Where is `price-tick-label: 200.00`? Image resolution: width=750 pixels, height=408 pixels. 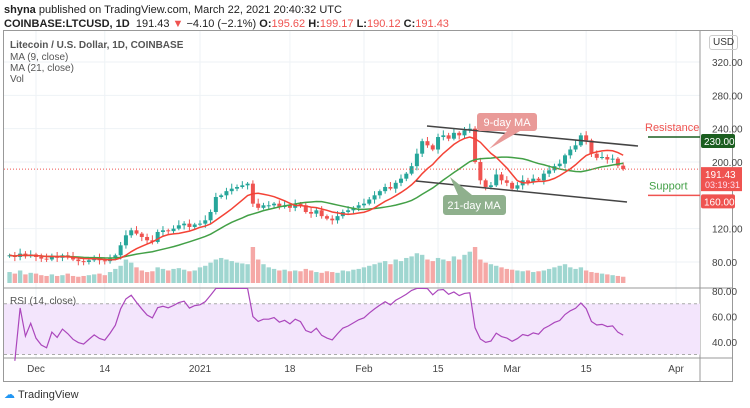
price-tick-label: 200.00 is located at coordinates (727, 163).